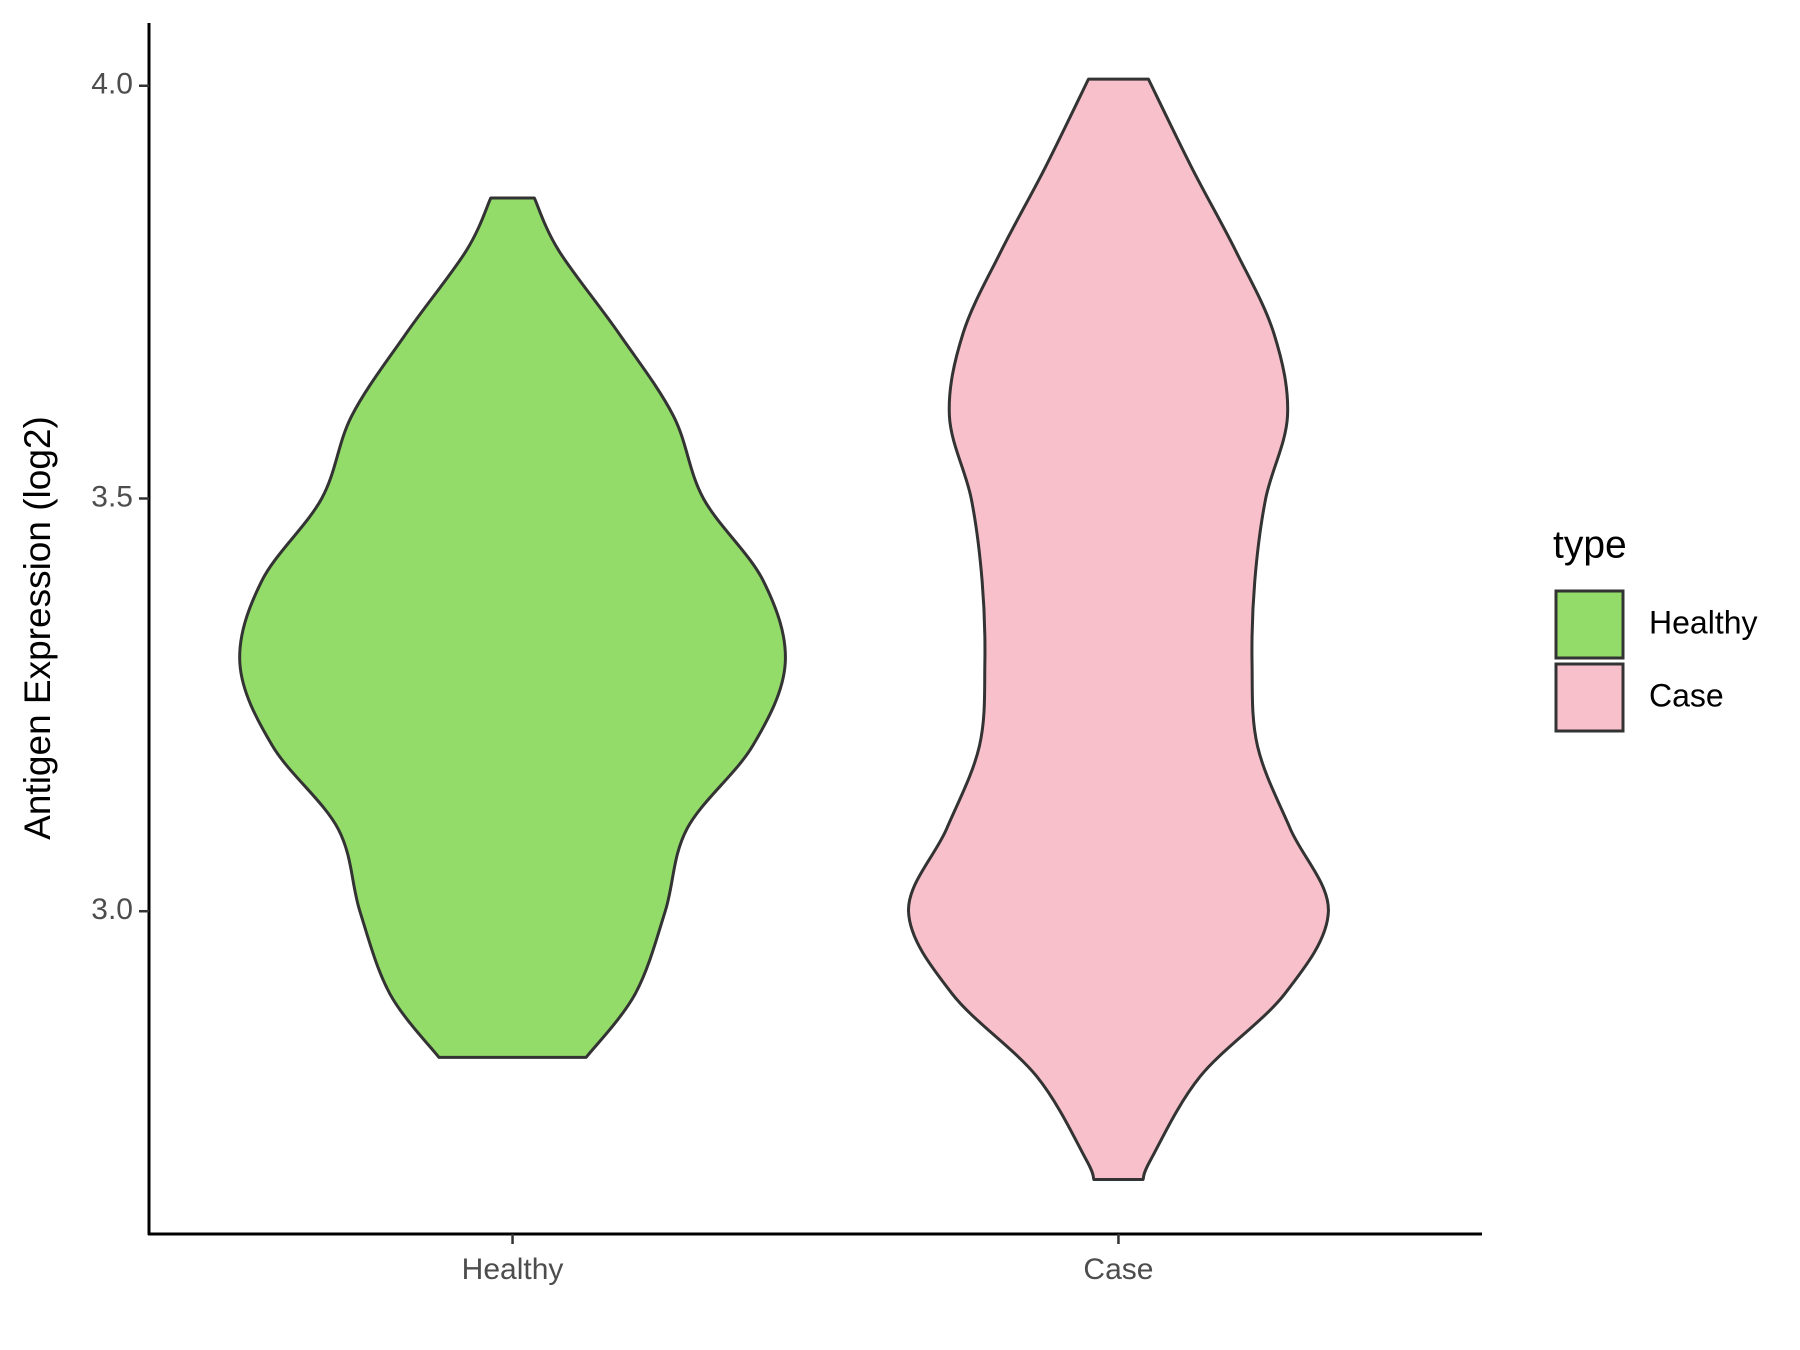  Describe the element at coordinates (513, 1269) in the screenshot. I see `x-tick-label: Healthy` at that location.